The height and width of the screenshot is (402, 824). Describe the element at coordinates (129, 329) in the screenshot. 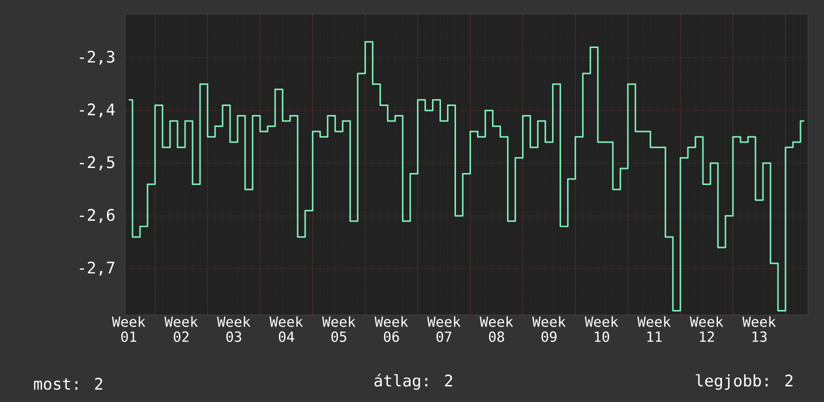

I see `x-tick-label: Week 01` at that location.